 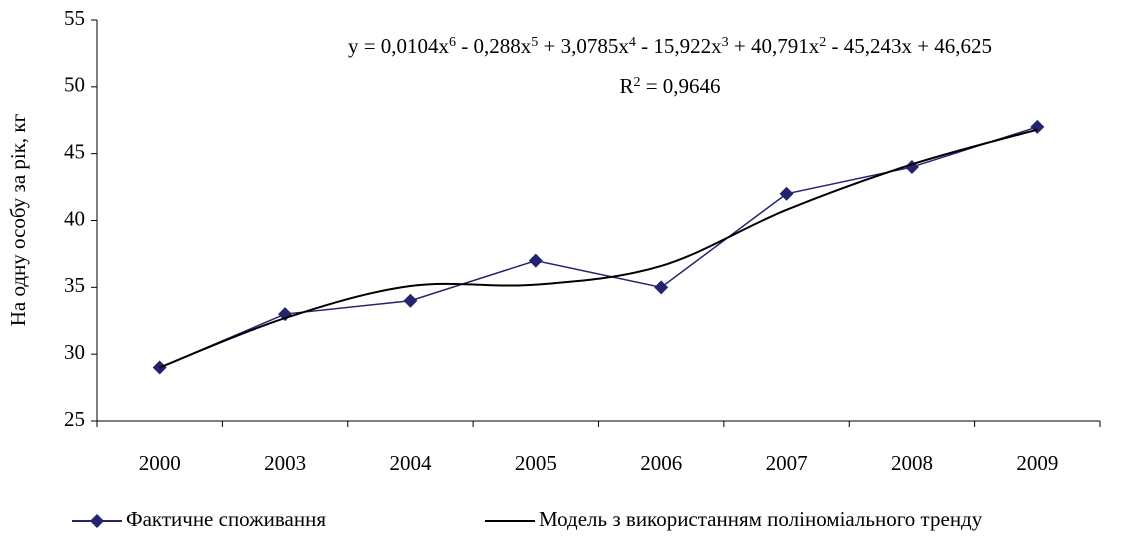 I want to click on x-tick-label: 2005, so click(x=536, y=463).